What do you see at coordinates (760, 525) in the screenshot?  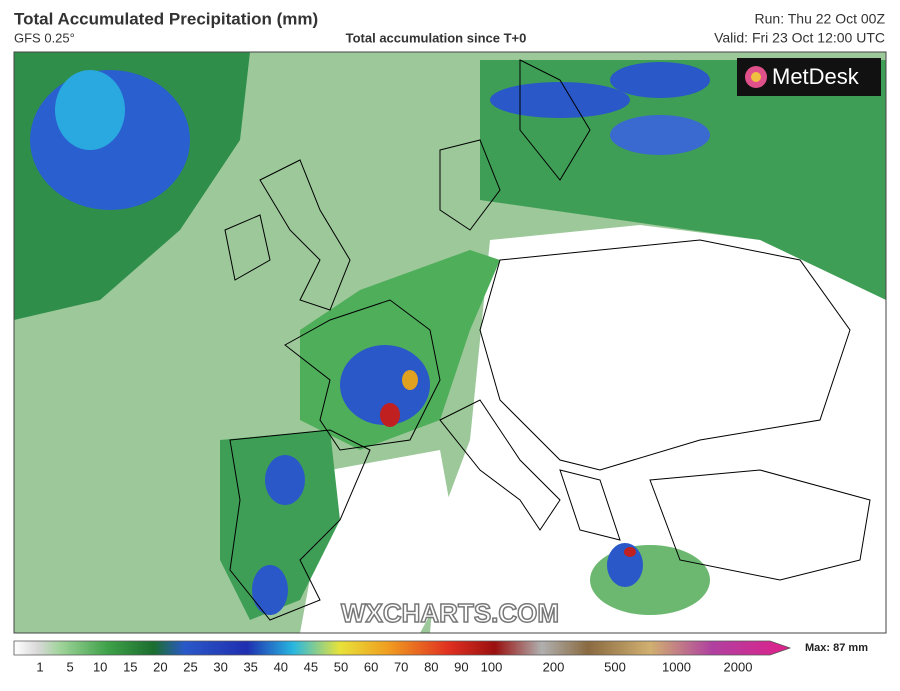 I see `turkey` at bounding box center [760, 525].